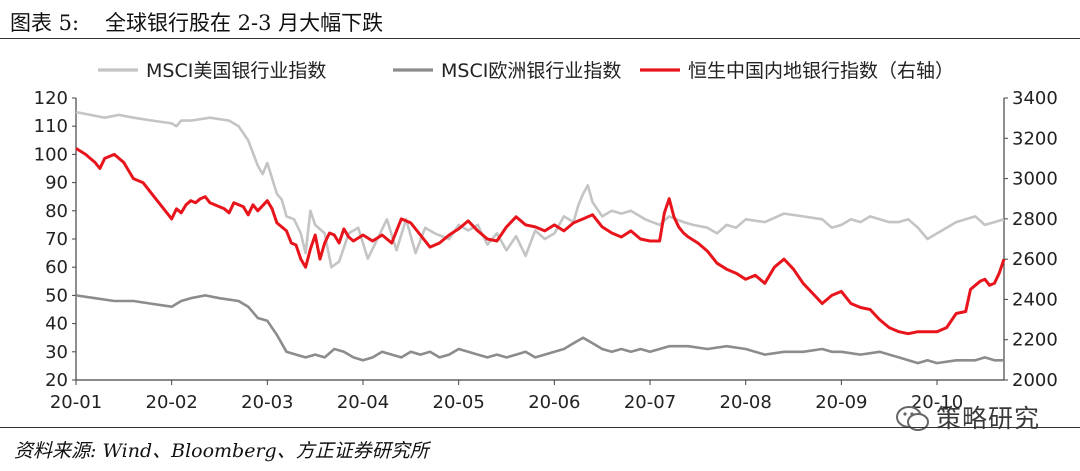  Describe the element at coordinates (172, 402) in the screenshot. I see `x-tick-label: 20-02` at that location.